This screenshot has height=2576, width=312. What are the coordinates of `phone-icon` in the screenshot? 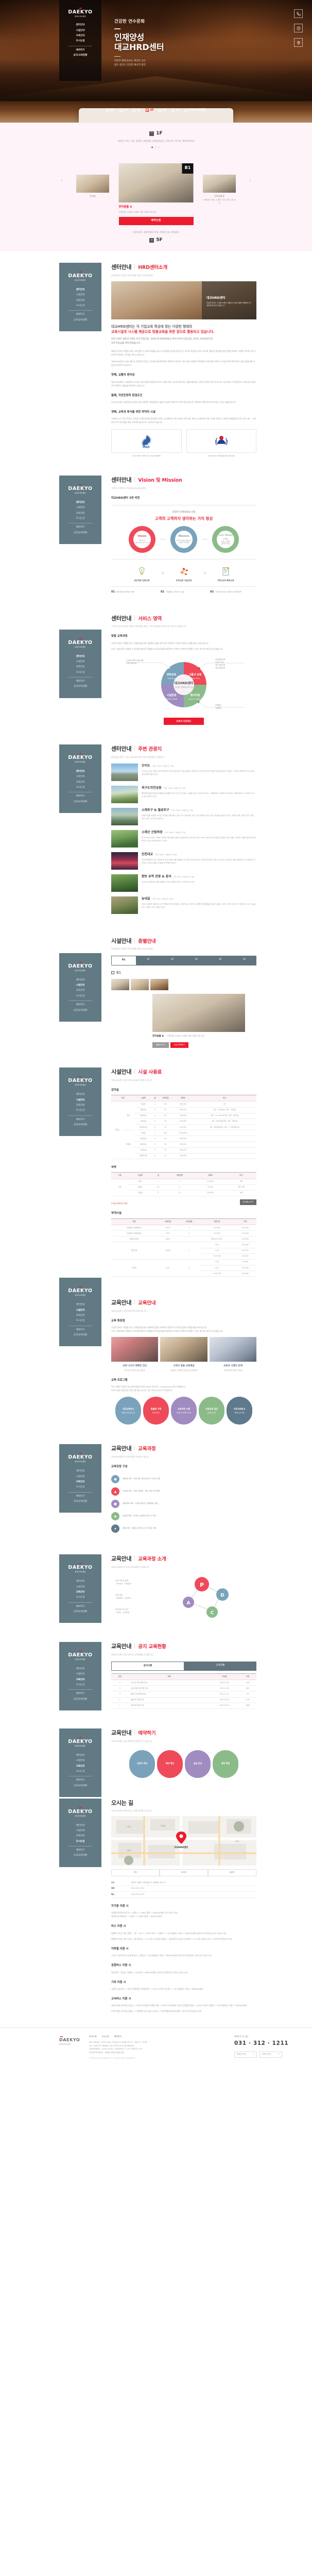 It's located at (298, 13).